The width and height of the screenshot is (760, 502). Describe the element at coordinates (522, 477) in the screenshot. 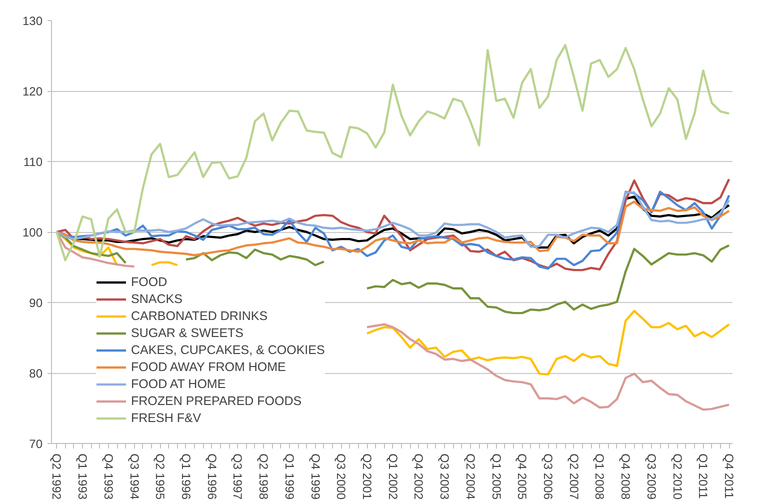

I see `x-tick-label: Q4 2005` at that location.